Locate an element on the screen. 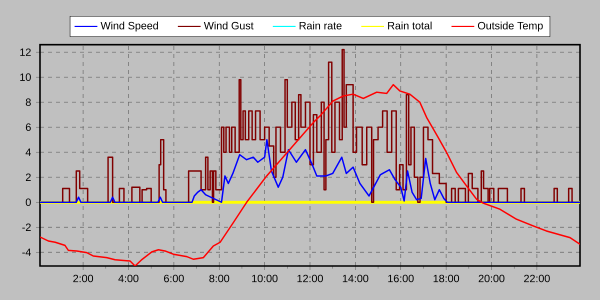  legend-label: Rain total is located at coordinates (410, 26).